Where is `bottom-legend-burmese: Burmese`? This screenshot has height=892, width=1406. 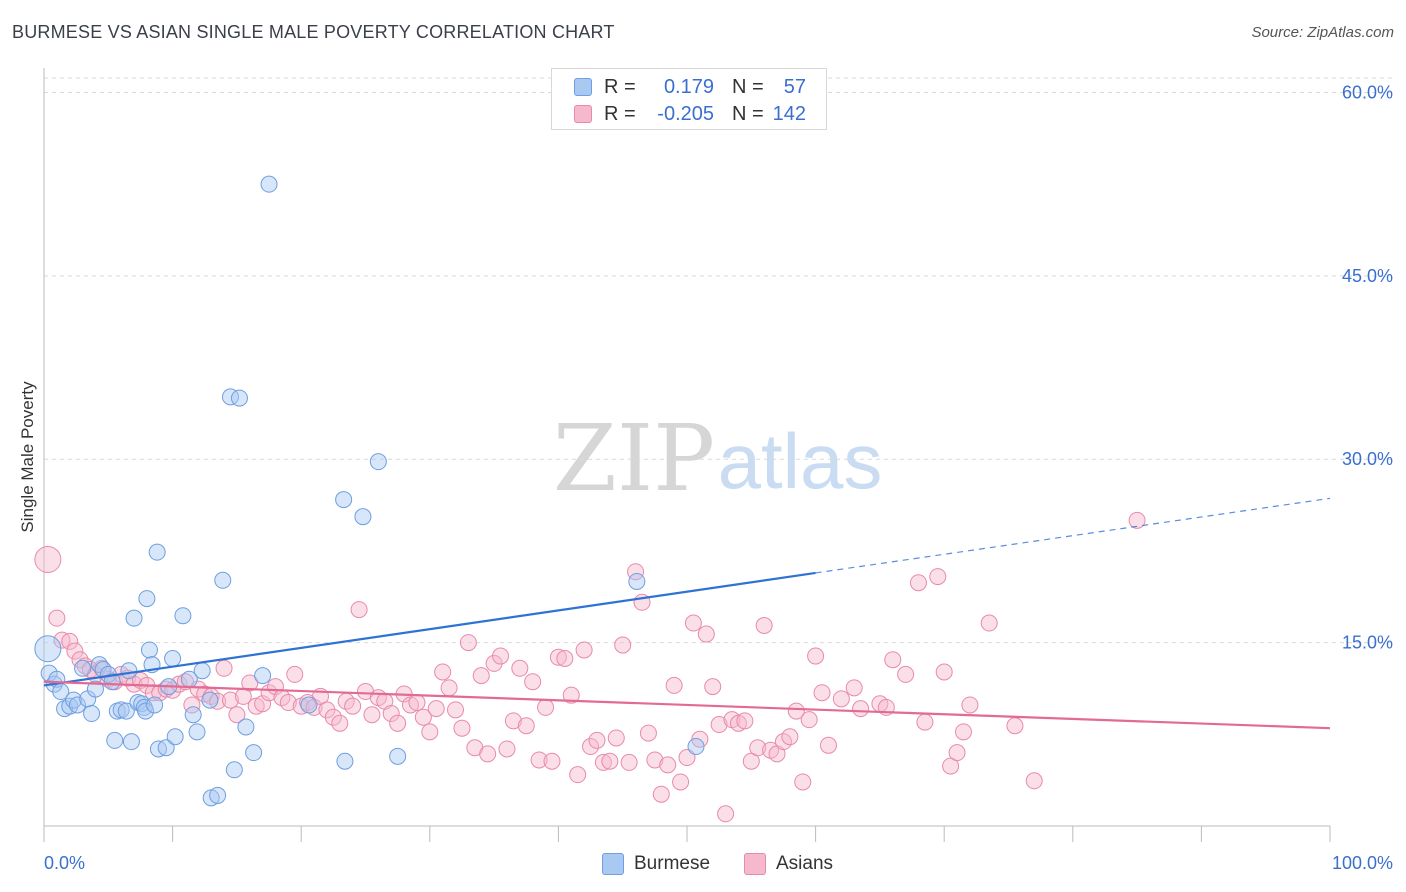 bottom-legend-burmese: Burmese is located at coordinates (656, 864).